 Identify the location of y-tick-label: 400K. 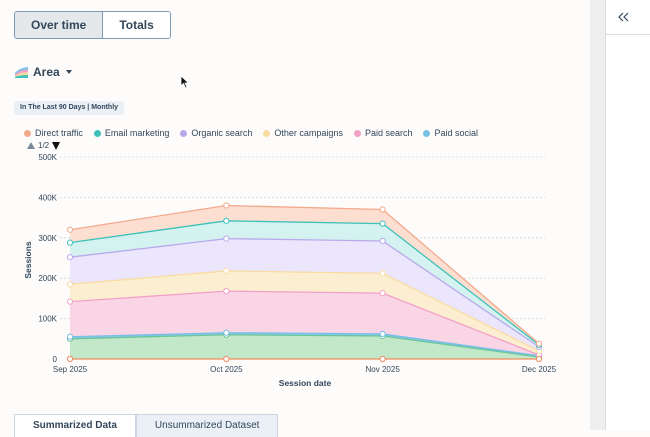
(47, 197).